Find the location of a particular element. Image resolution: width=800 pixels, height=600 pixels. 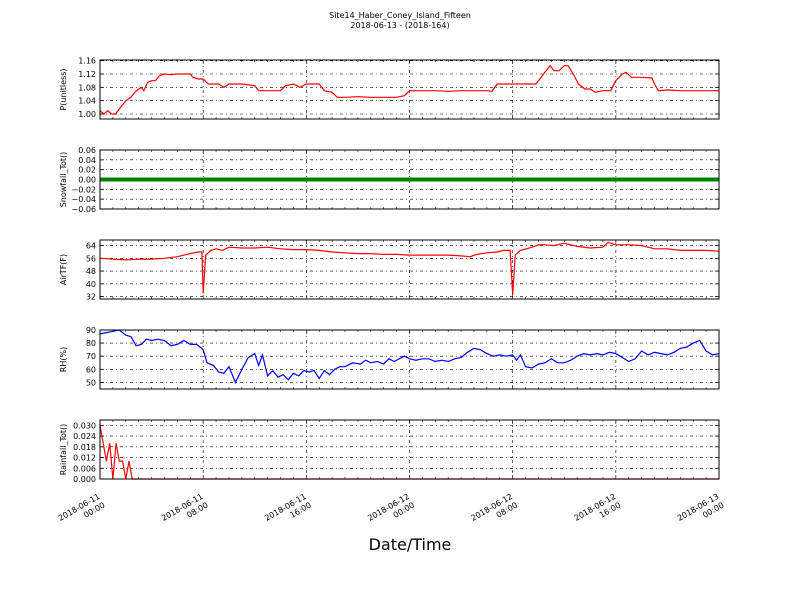

y-tick-label: −0.02 is located at coordinates (83, 189).